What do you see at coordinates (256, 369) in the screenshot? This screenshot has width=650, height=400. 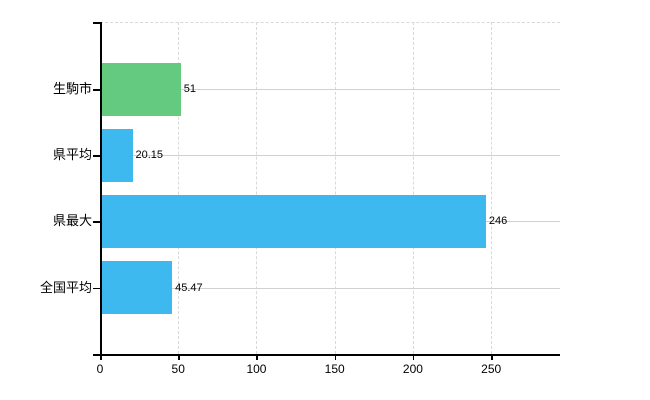 I see `x-tick-label: 100` at bounding box center [256, 369].